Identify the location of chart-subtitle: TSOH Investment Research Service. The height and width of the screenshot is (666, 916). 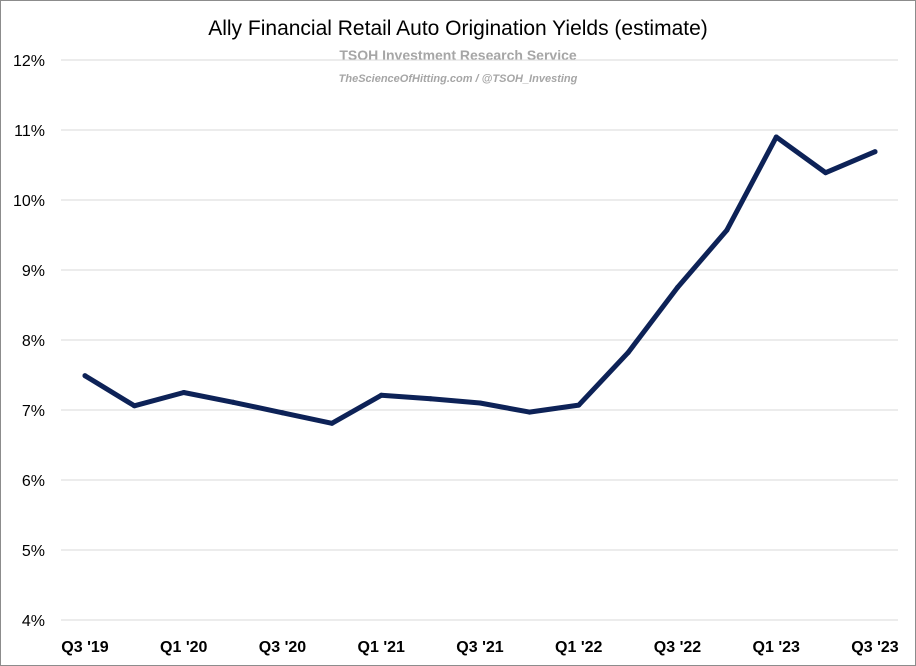
(458, 55).